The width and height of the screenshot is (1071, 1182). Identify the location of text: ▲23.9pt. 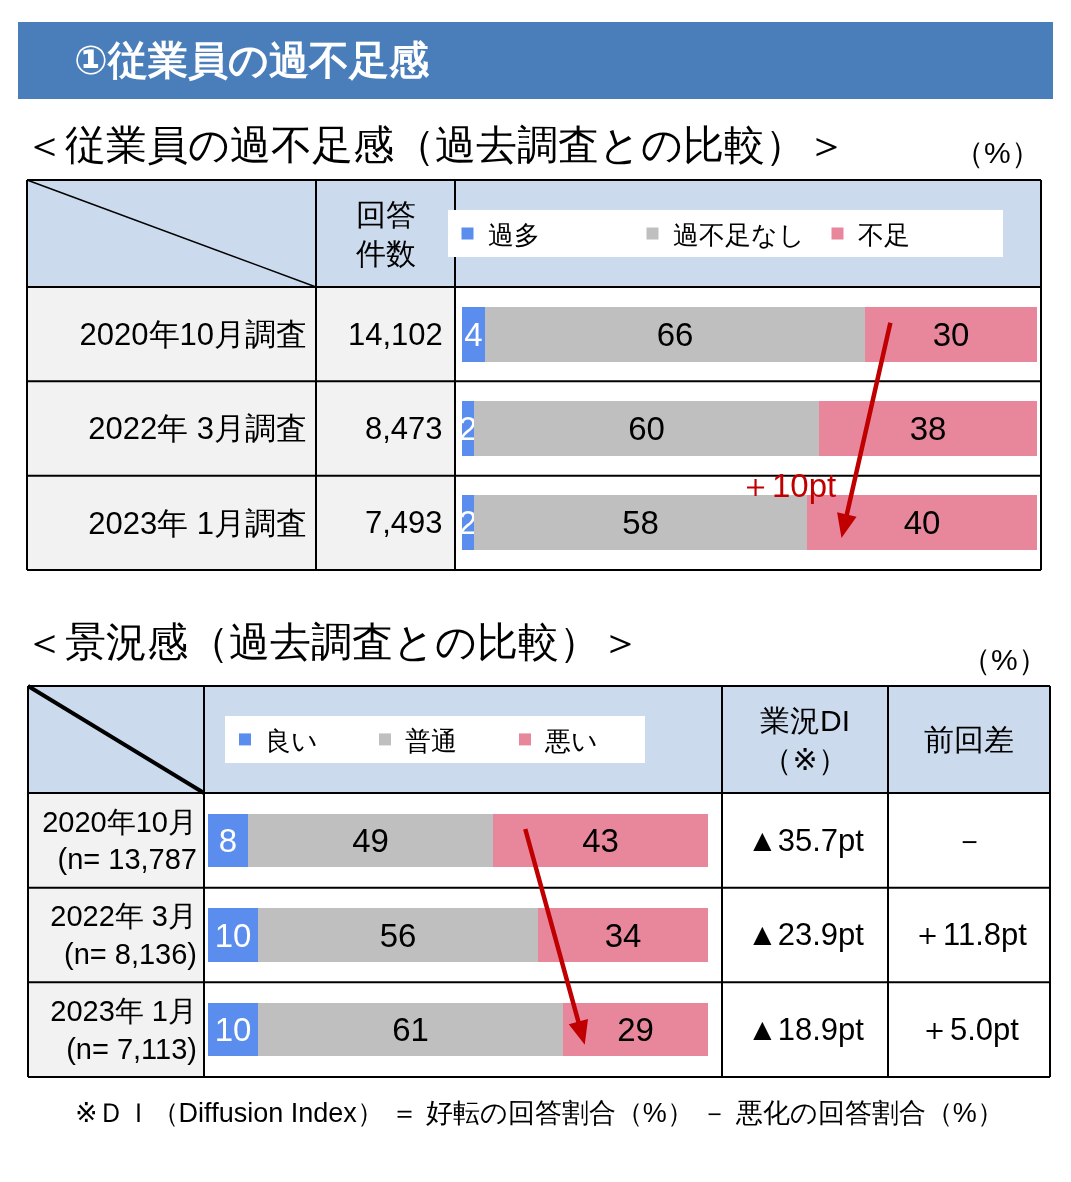
(806, 934).